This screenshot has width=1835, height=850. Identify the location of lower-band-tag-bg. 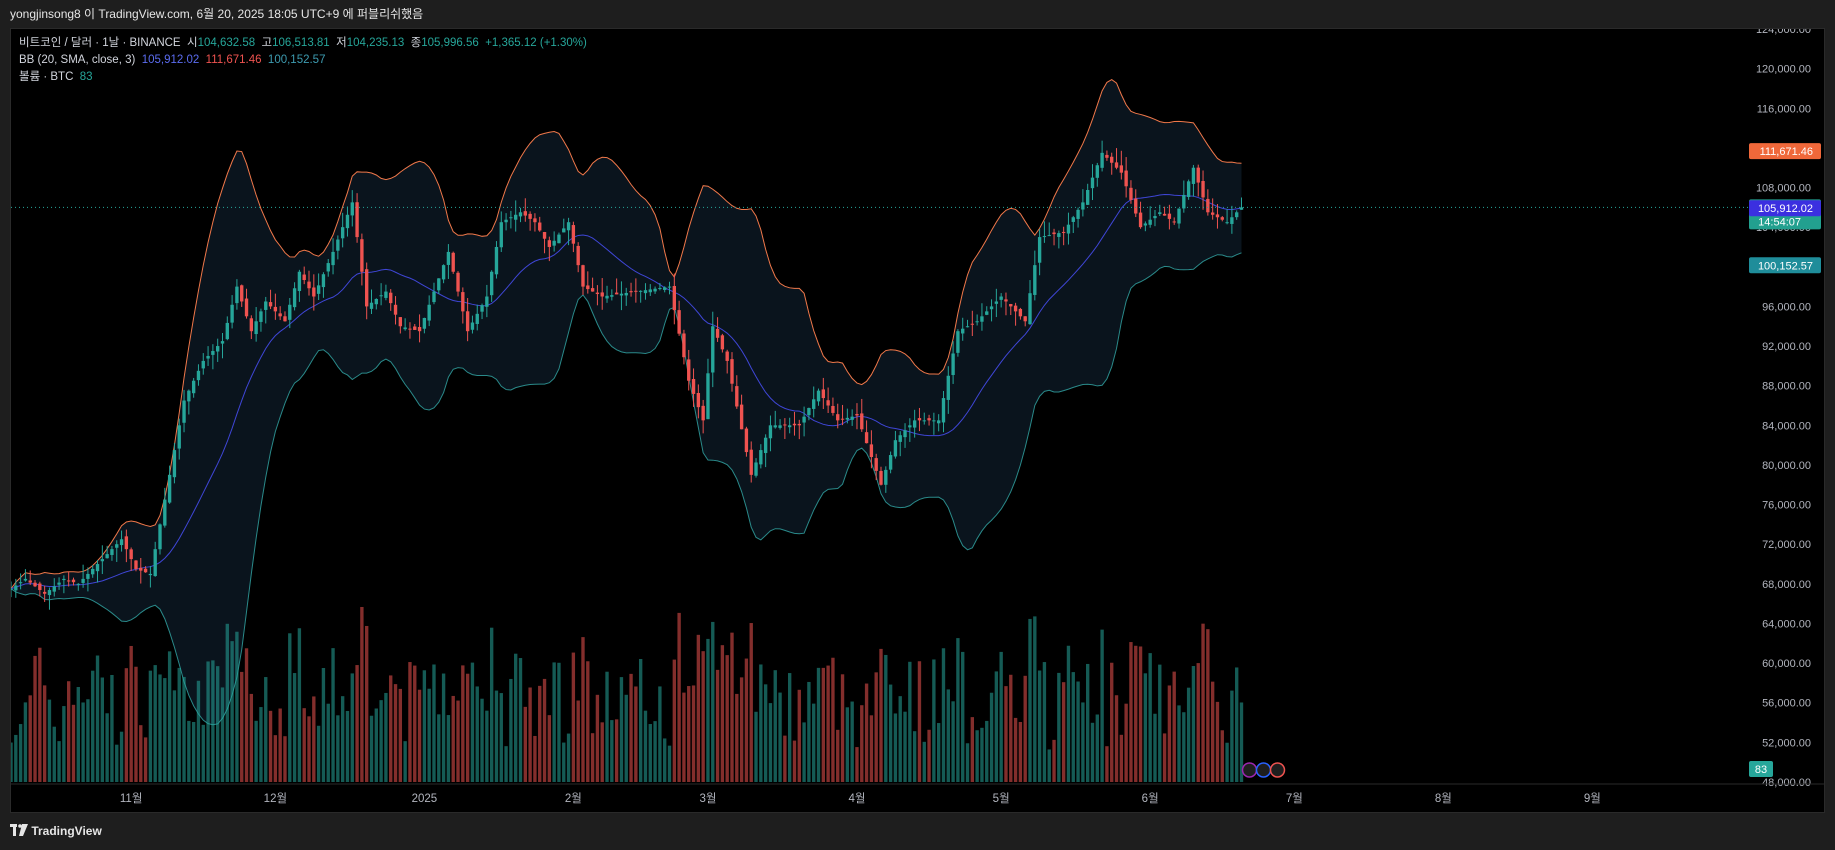
(1785, 265).